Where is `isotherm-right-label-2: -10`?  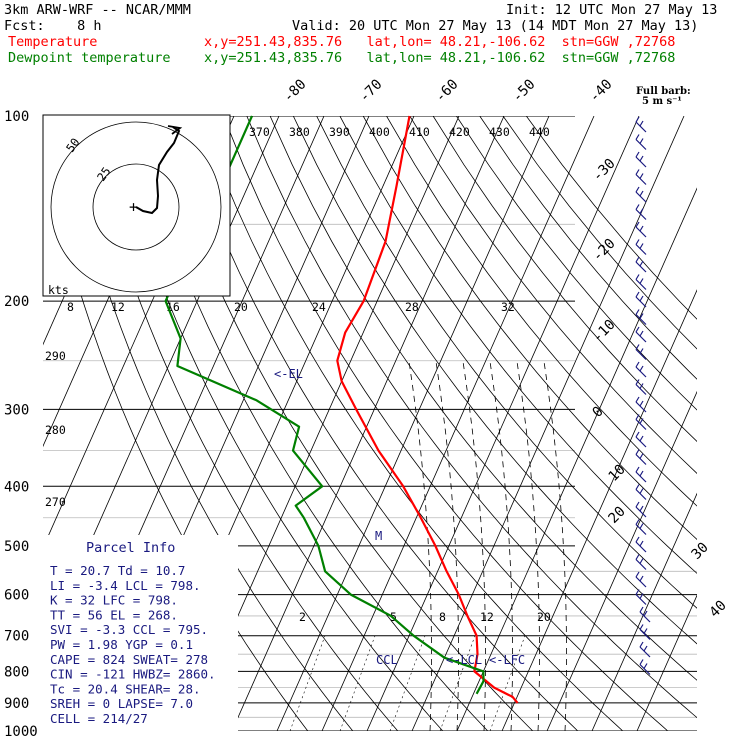
isotherm-right-label-2: -10 is located at coordinates (604, 331).